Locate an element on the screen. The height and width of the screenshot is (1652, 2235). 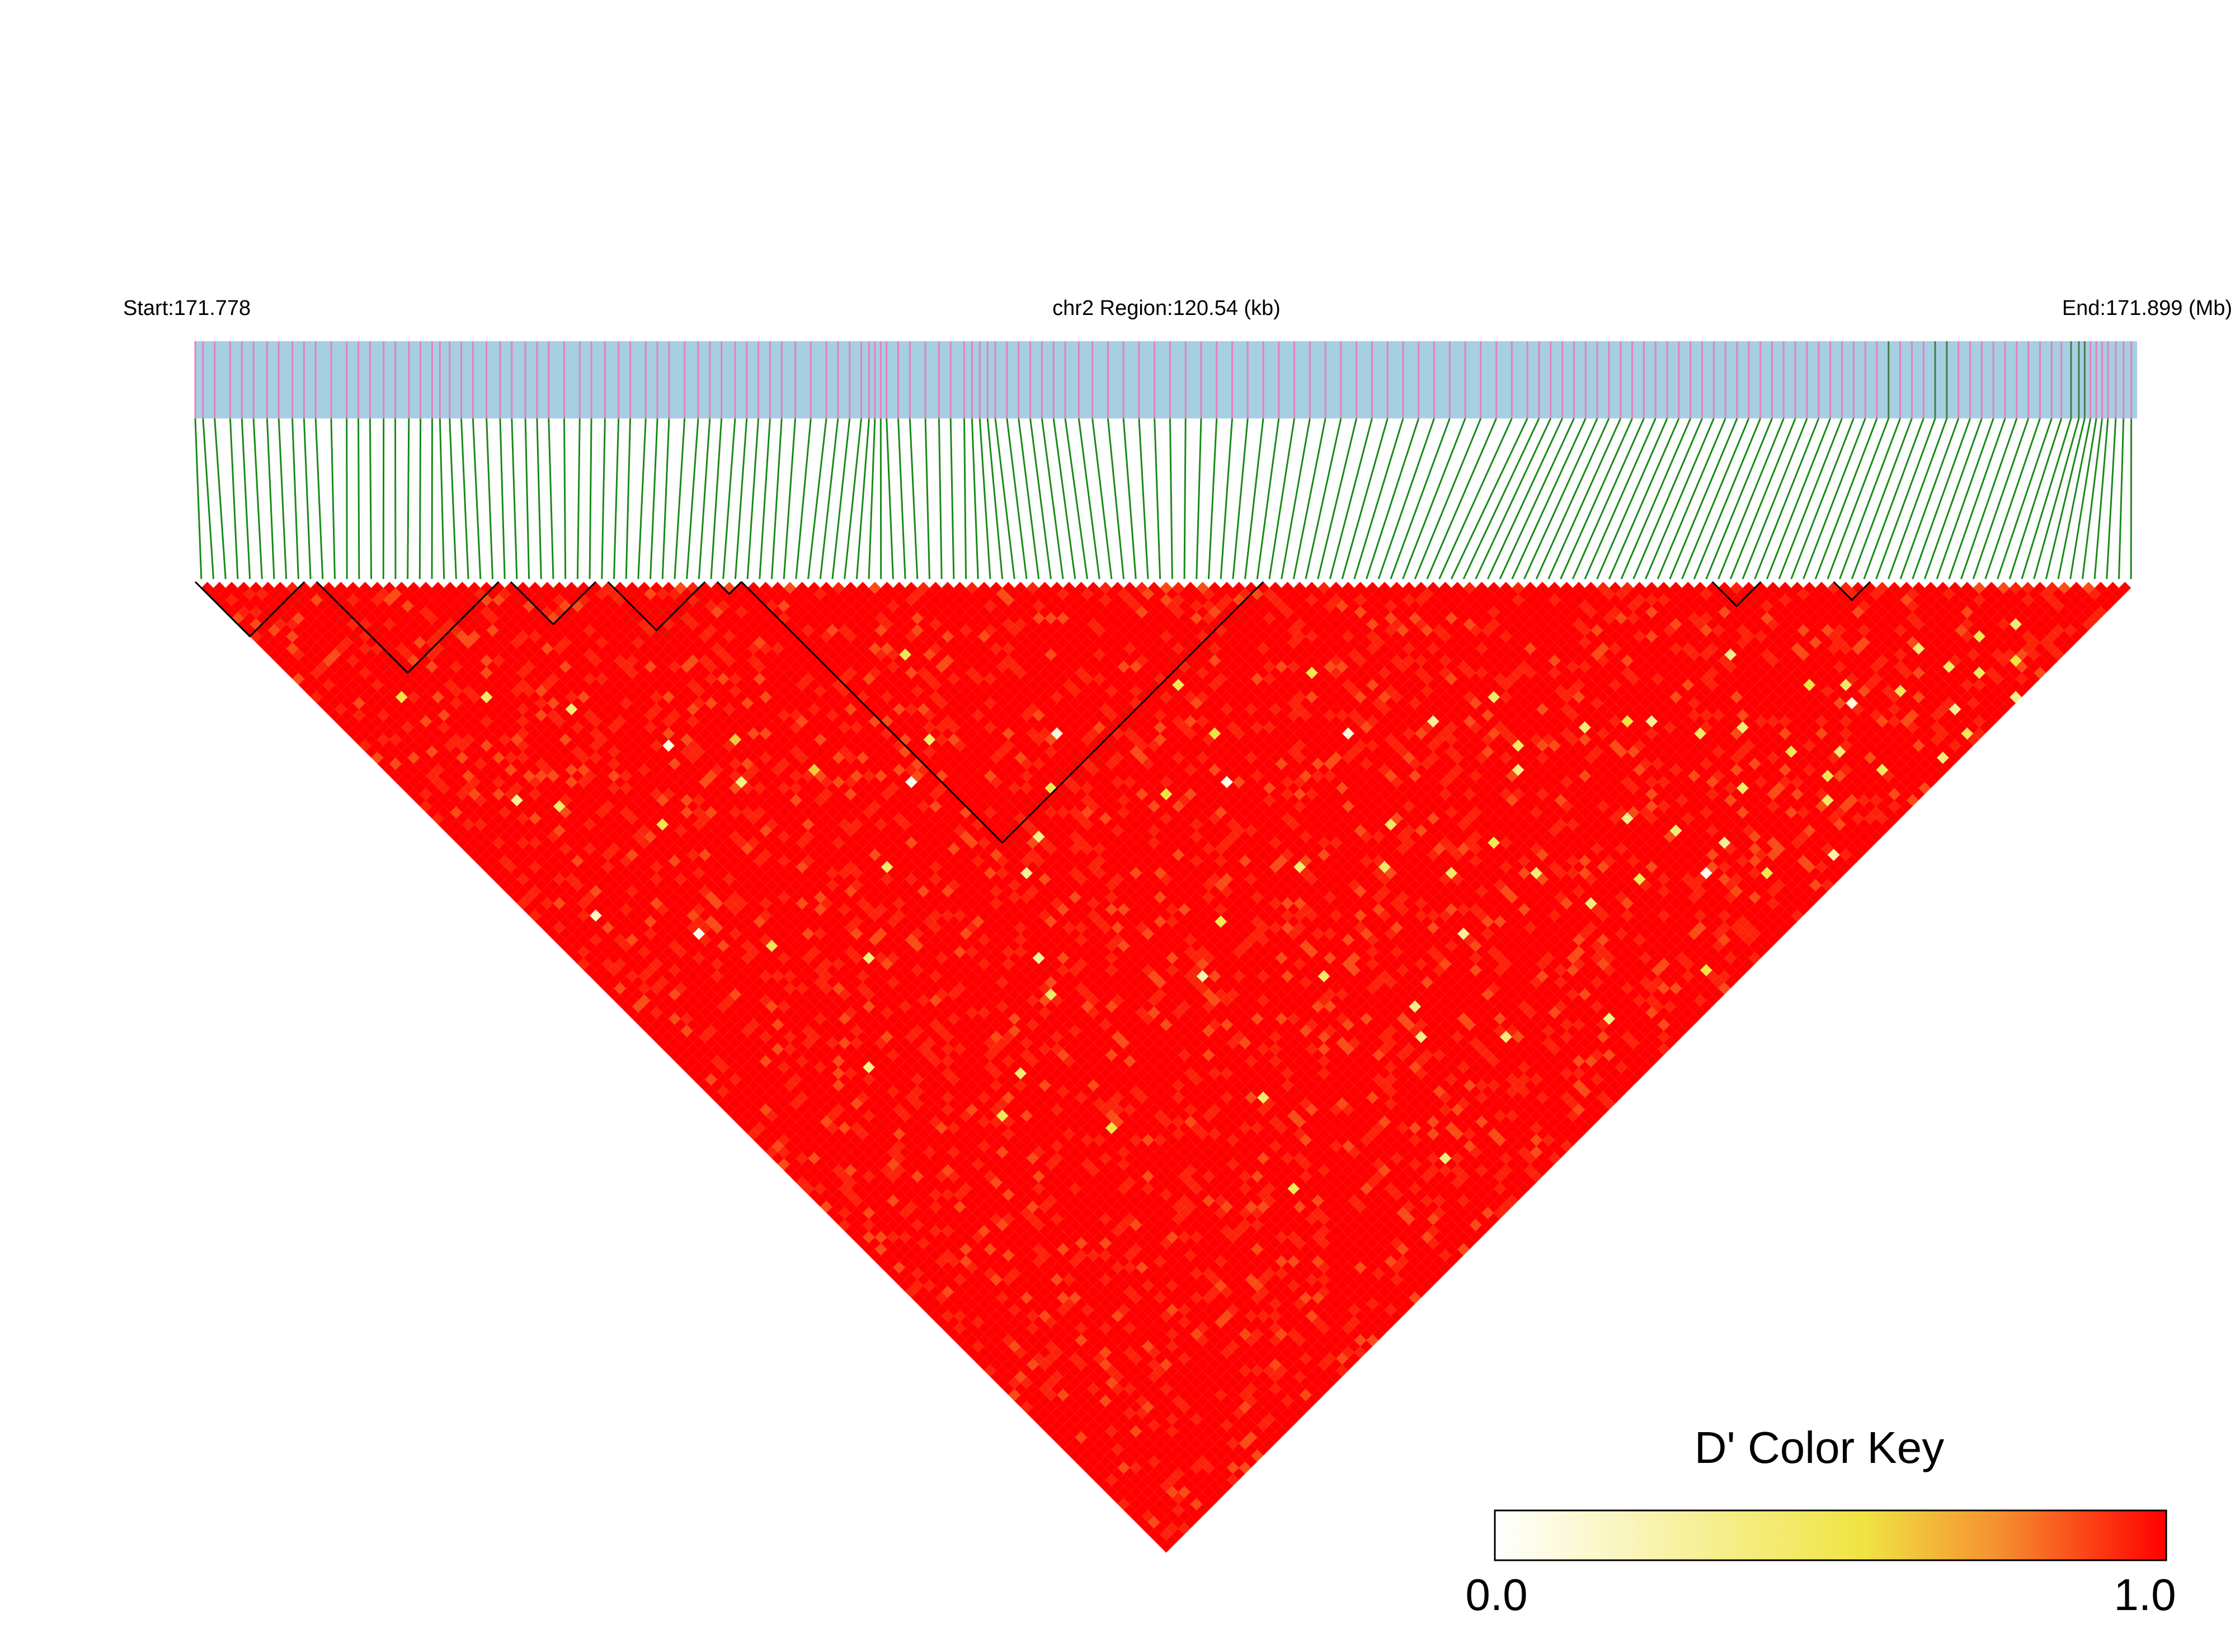
region-bar is located at coordinates (1166, 379).